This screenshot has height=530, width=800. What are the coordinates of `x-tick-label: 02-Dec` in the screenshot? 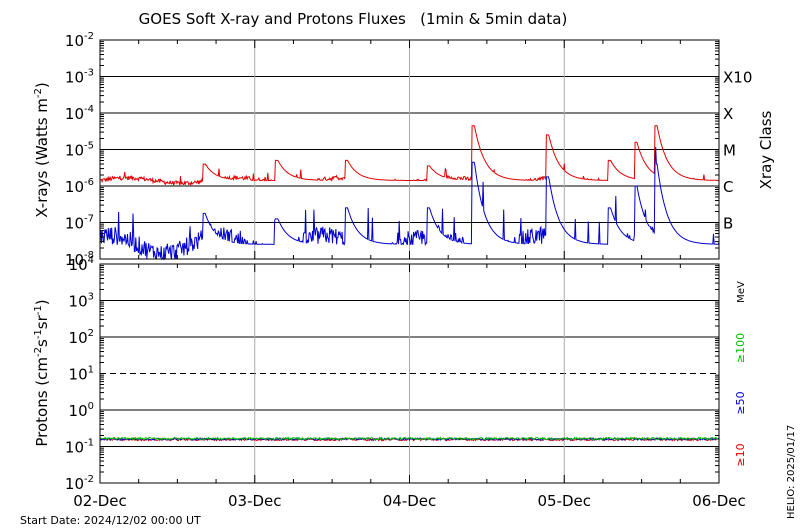 It's located at (100, 501).